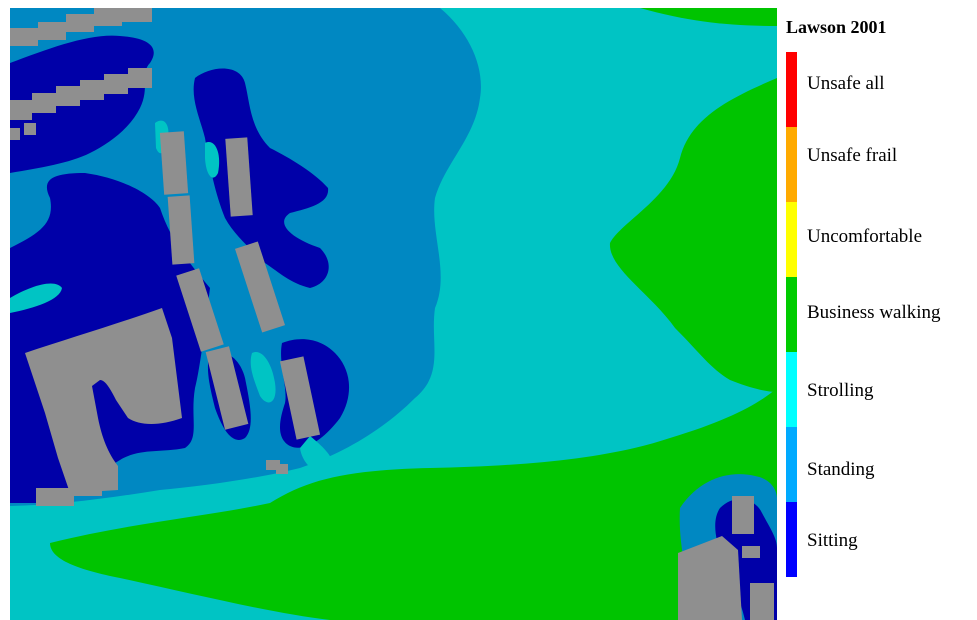 This screenshot has width=977, height=620. Describe the element at coordinates (865, 236) in the screenshot. I see `legend-label-uncomfortable: Uncomfortable` at that location.